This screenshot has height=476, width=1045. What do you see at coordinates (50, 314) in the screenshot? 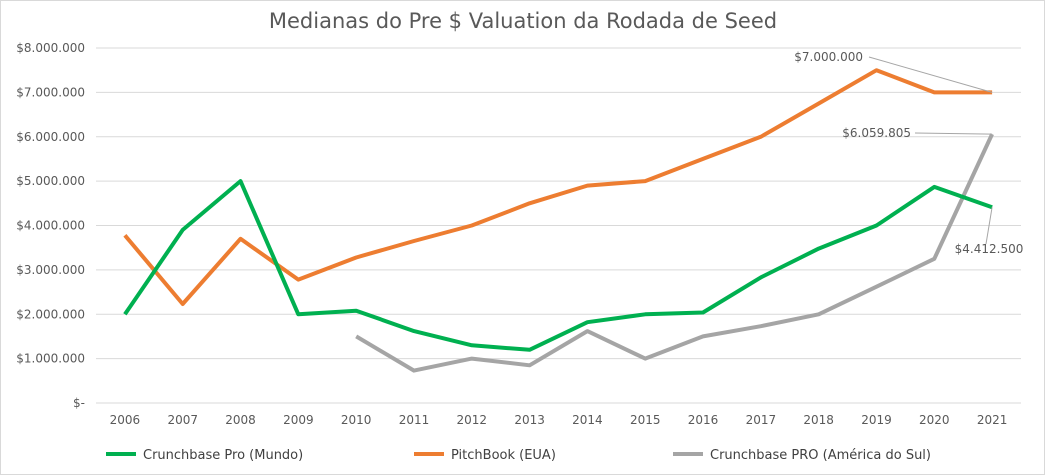
I see `y-tick-label: $2.000.000` at bounding box center [50, 314].